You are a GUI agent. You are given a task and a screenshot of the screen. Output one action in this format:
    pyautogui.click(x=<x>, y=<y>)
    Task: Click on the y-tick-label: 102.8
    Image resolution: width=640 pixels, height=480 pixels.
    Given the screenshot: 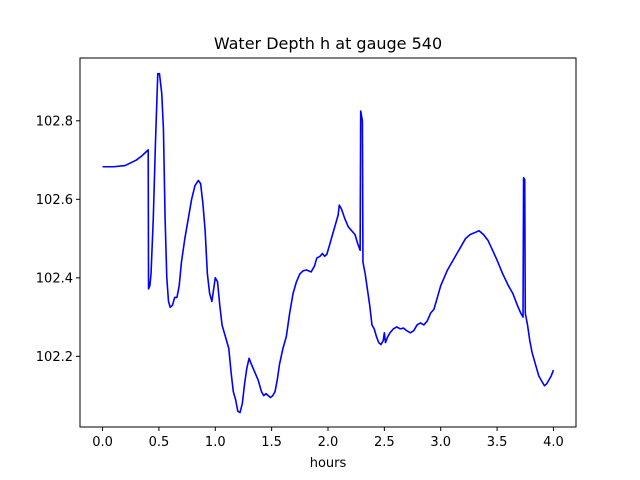 What is the action you would take?
    pyautogui.click(x=54, y=121)
    